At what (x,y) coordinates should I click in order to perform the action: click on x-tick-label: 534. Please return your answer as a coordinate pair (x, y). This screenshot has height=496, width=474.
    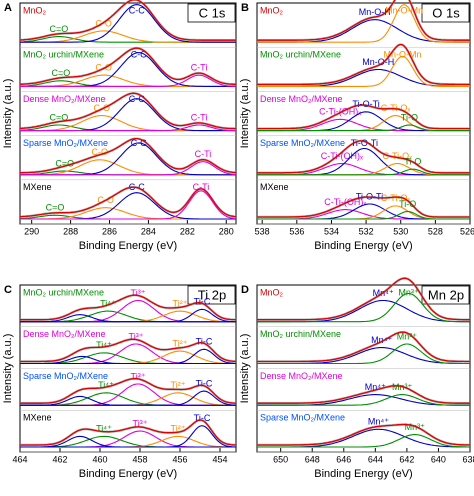
    Looking at the image, I should click on (331, 231).